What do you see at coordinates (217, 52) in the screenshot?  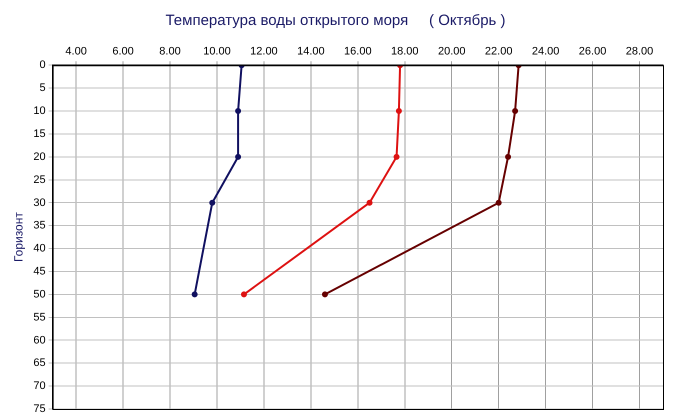 I see `x-tick-label: 10.00` at bounding box center [217, 52].